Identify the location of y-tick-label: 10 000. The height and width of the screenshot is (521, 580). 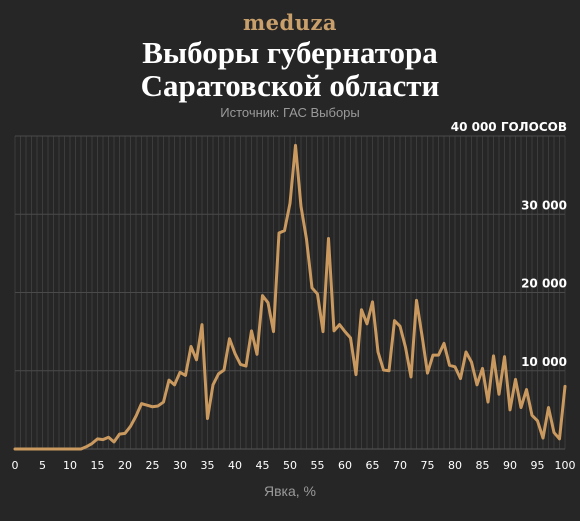
(544, 362).